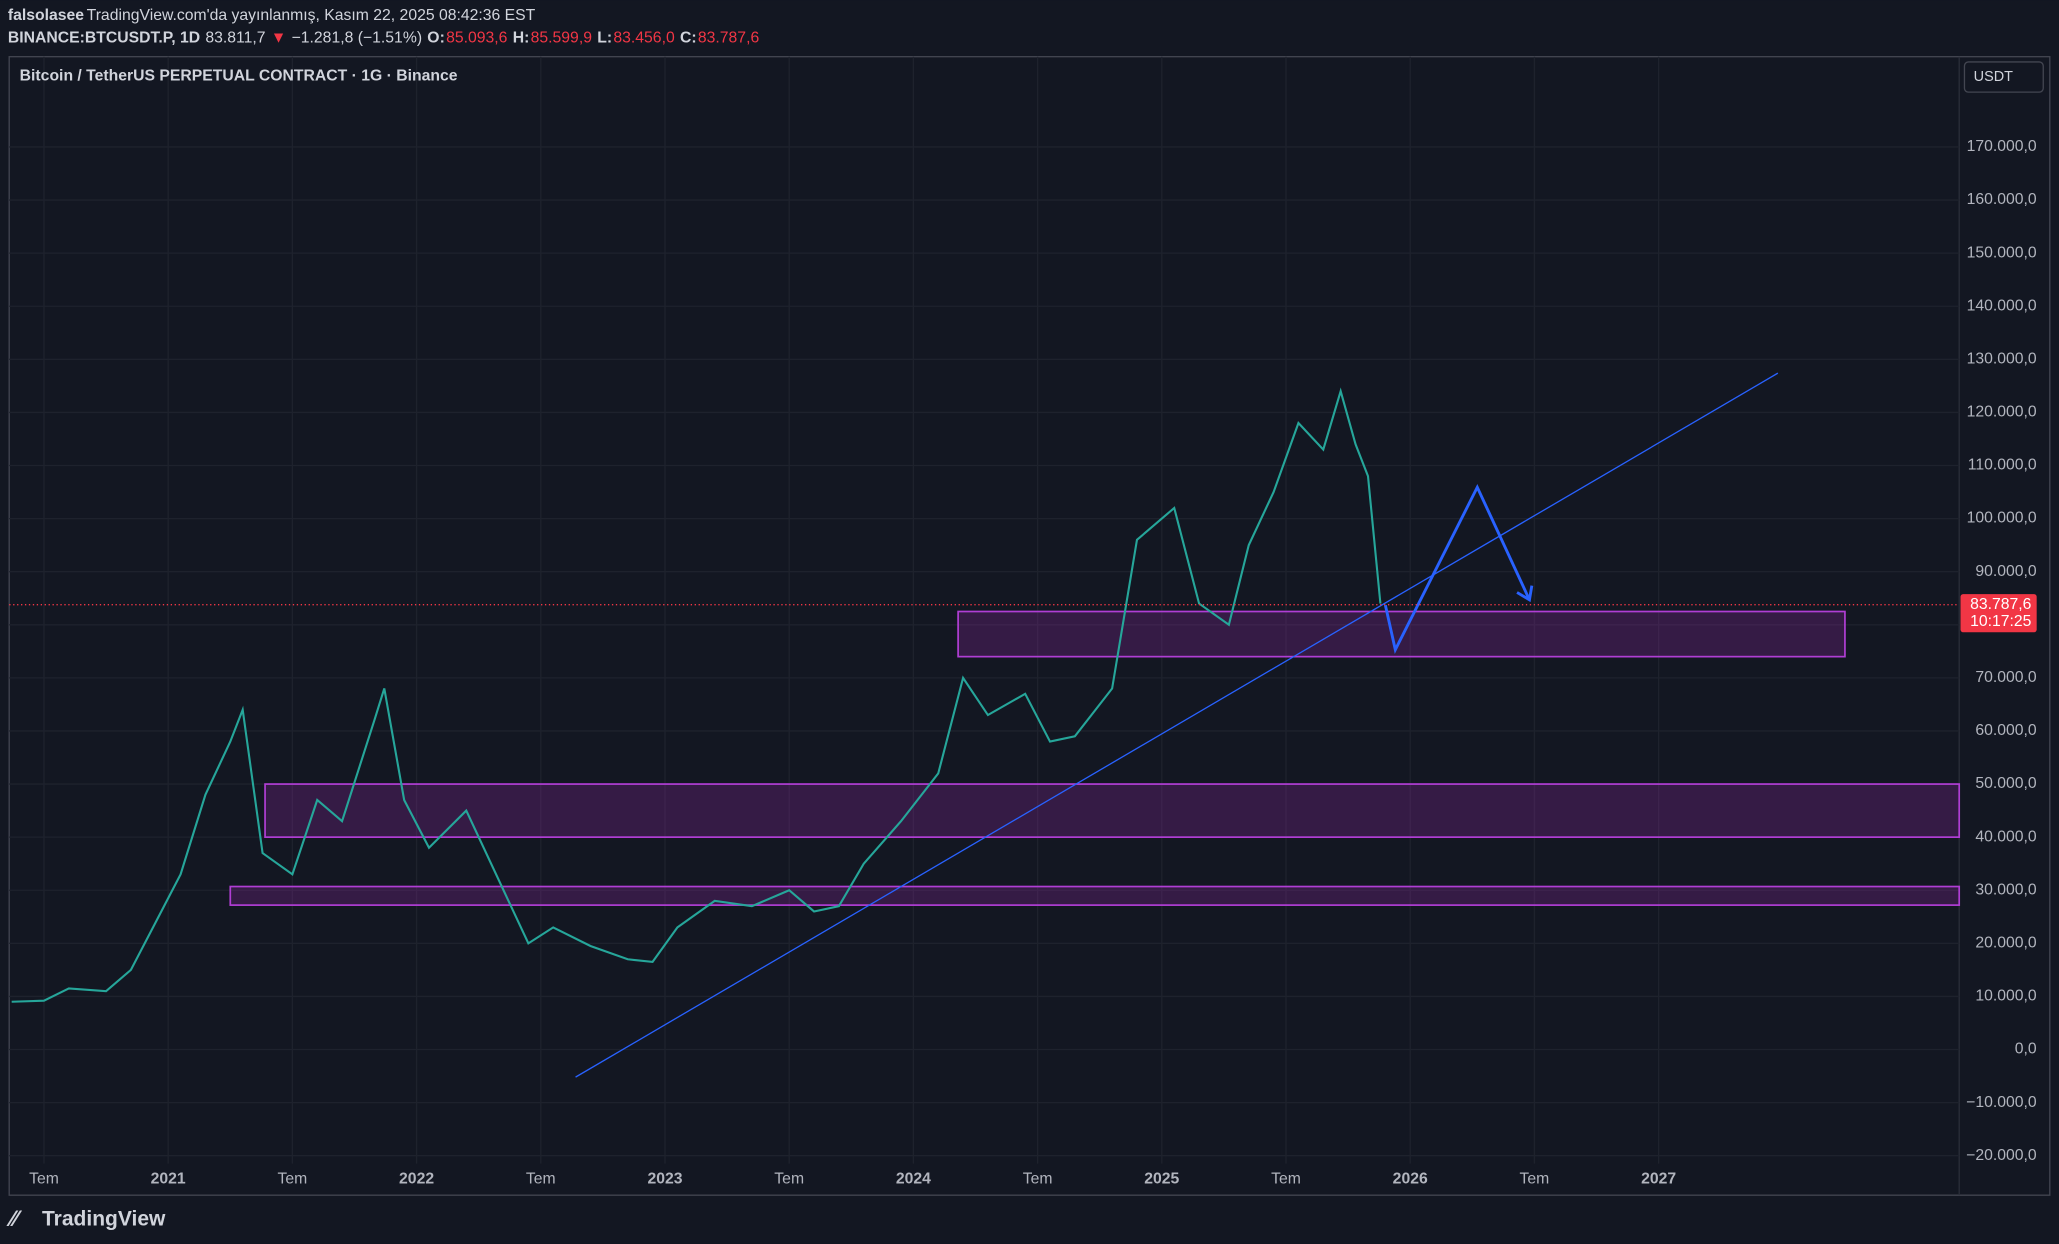  What do you see at coordinates (46, 15) in the screenshot?
I see `author: falsolasee` at bounding box center [46, 15].